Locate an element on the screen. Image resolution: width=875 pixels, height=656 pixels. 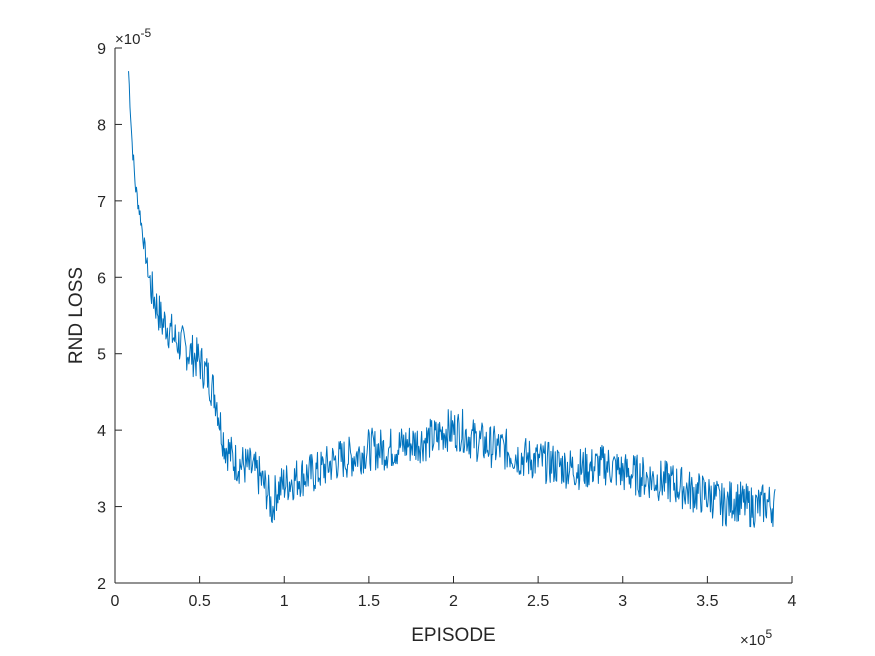
y-axis-label: RND LOSS is located at coordinates (76, 315).